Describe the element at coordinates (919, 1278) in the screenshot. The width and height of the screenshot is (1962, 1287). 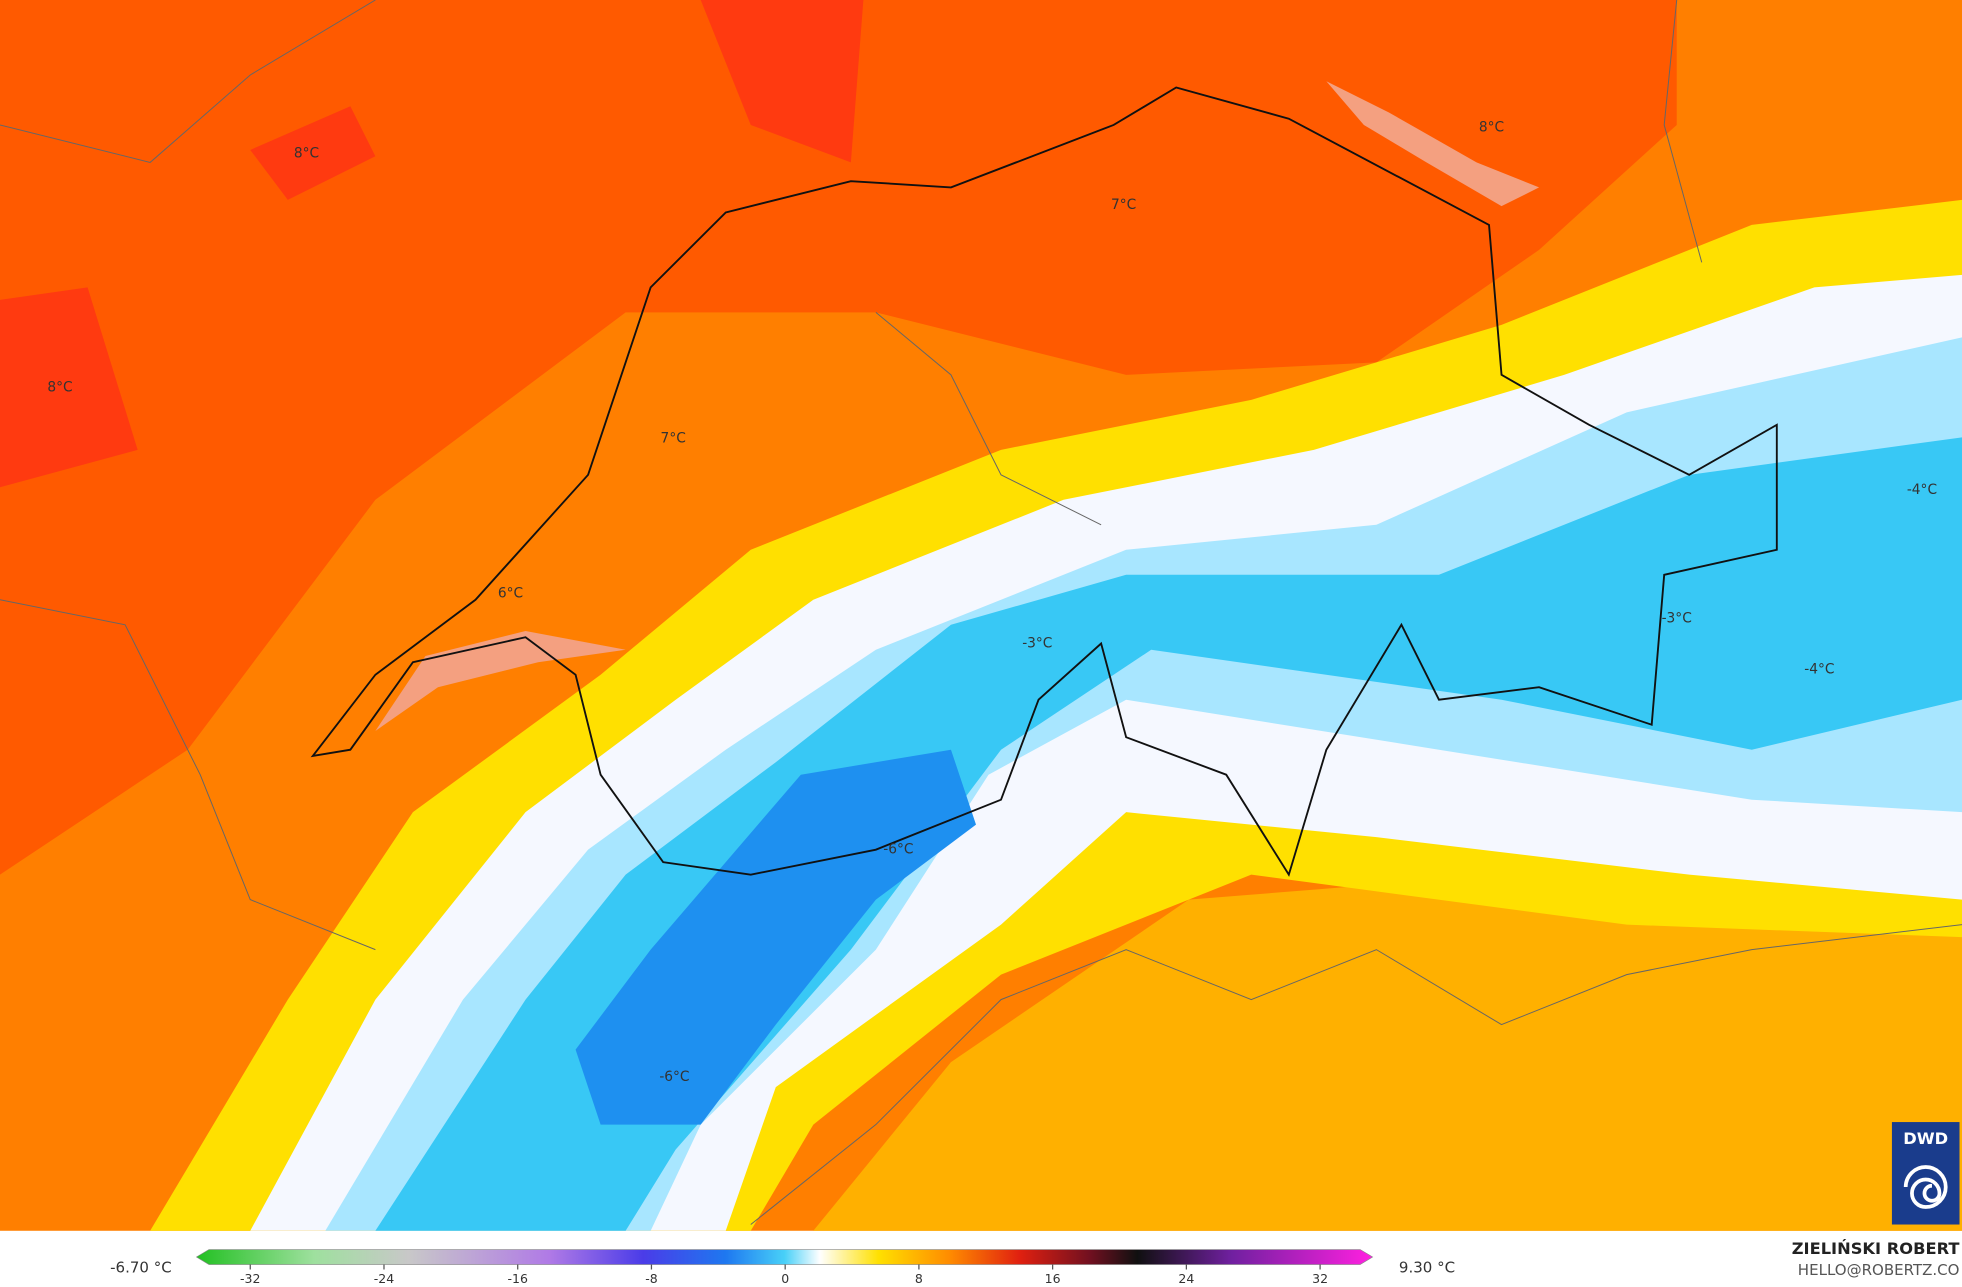
I see `colorbar-tick-label: 8` at that location.